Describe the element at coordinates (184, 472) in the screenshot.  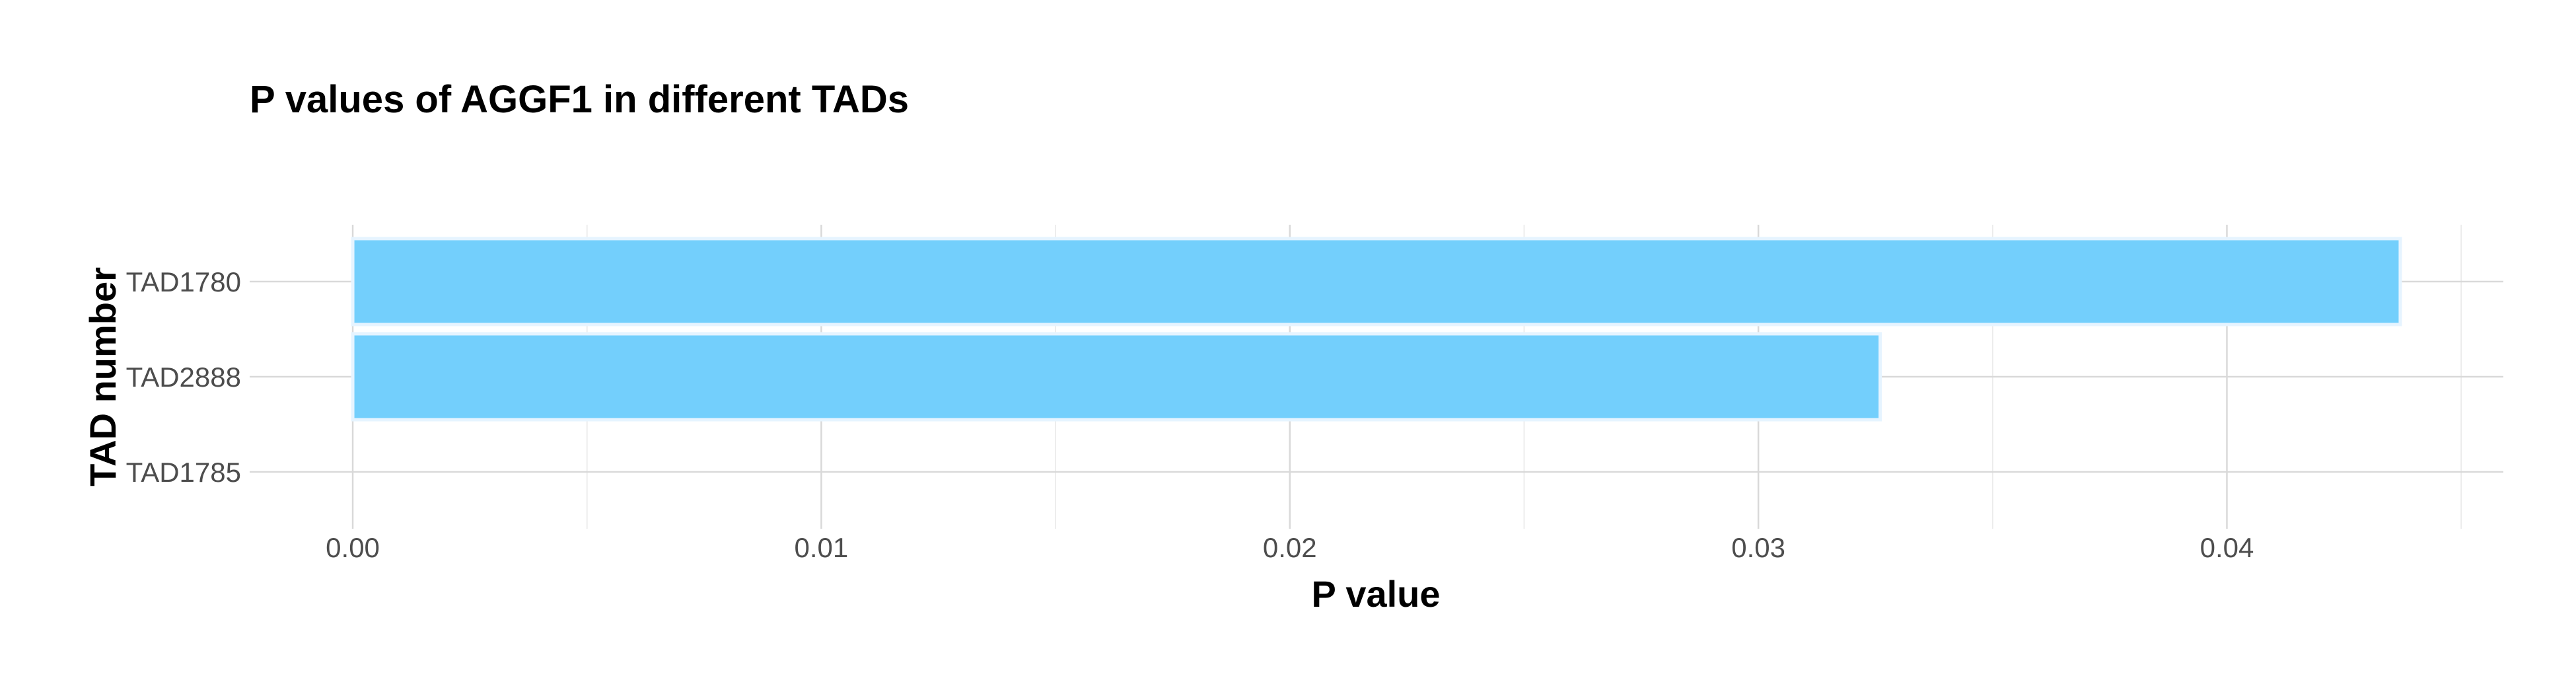
I see `y-tick-label: TAD1785` at that location.